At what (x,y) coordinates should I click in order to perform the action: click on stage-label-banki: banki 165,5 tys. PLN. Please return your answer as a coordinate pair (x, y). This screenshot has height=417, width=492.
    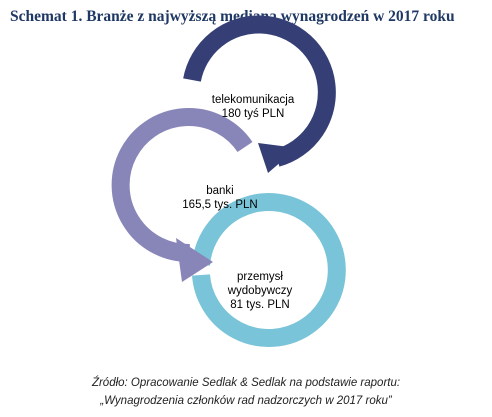
    Looking at the image, I should click on (220, 198).